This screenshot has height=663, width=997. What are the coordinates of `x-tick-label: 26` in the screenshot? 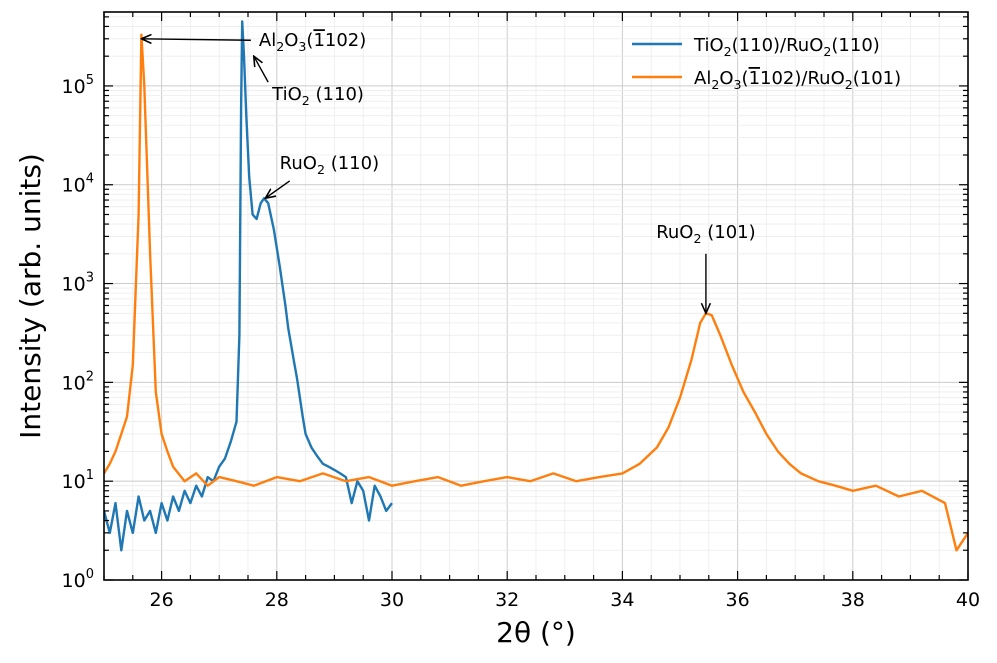 It's located at (162, 600).